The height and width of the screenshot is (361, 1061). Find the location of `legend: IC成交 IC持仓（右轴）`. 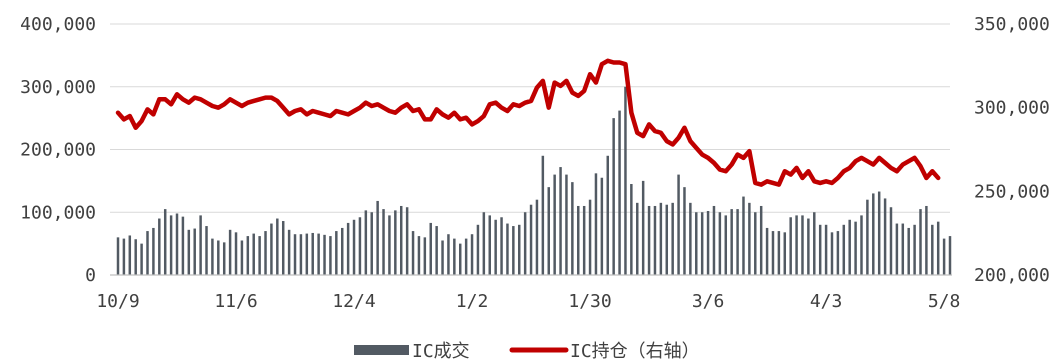

legend: IC成交 IC持仓（右轴） is located at coordinates (527, 351).